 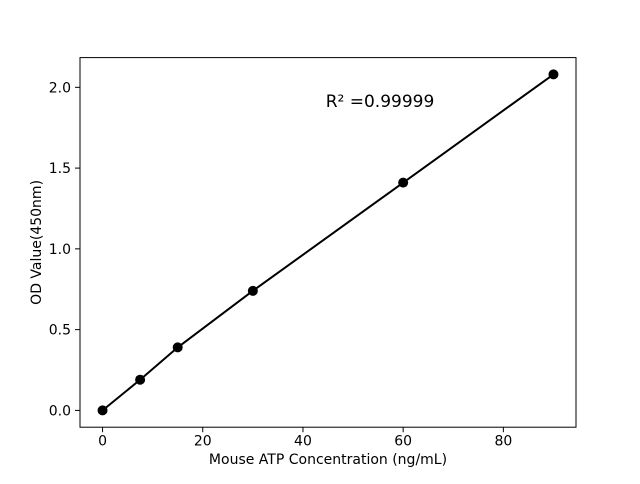 What do you see at coordinates (102, 442) in the screenshot?
I see `x-tick-label: 0` at bounding box center [102, 442].